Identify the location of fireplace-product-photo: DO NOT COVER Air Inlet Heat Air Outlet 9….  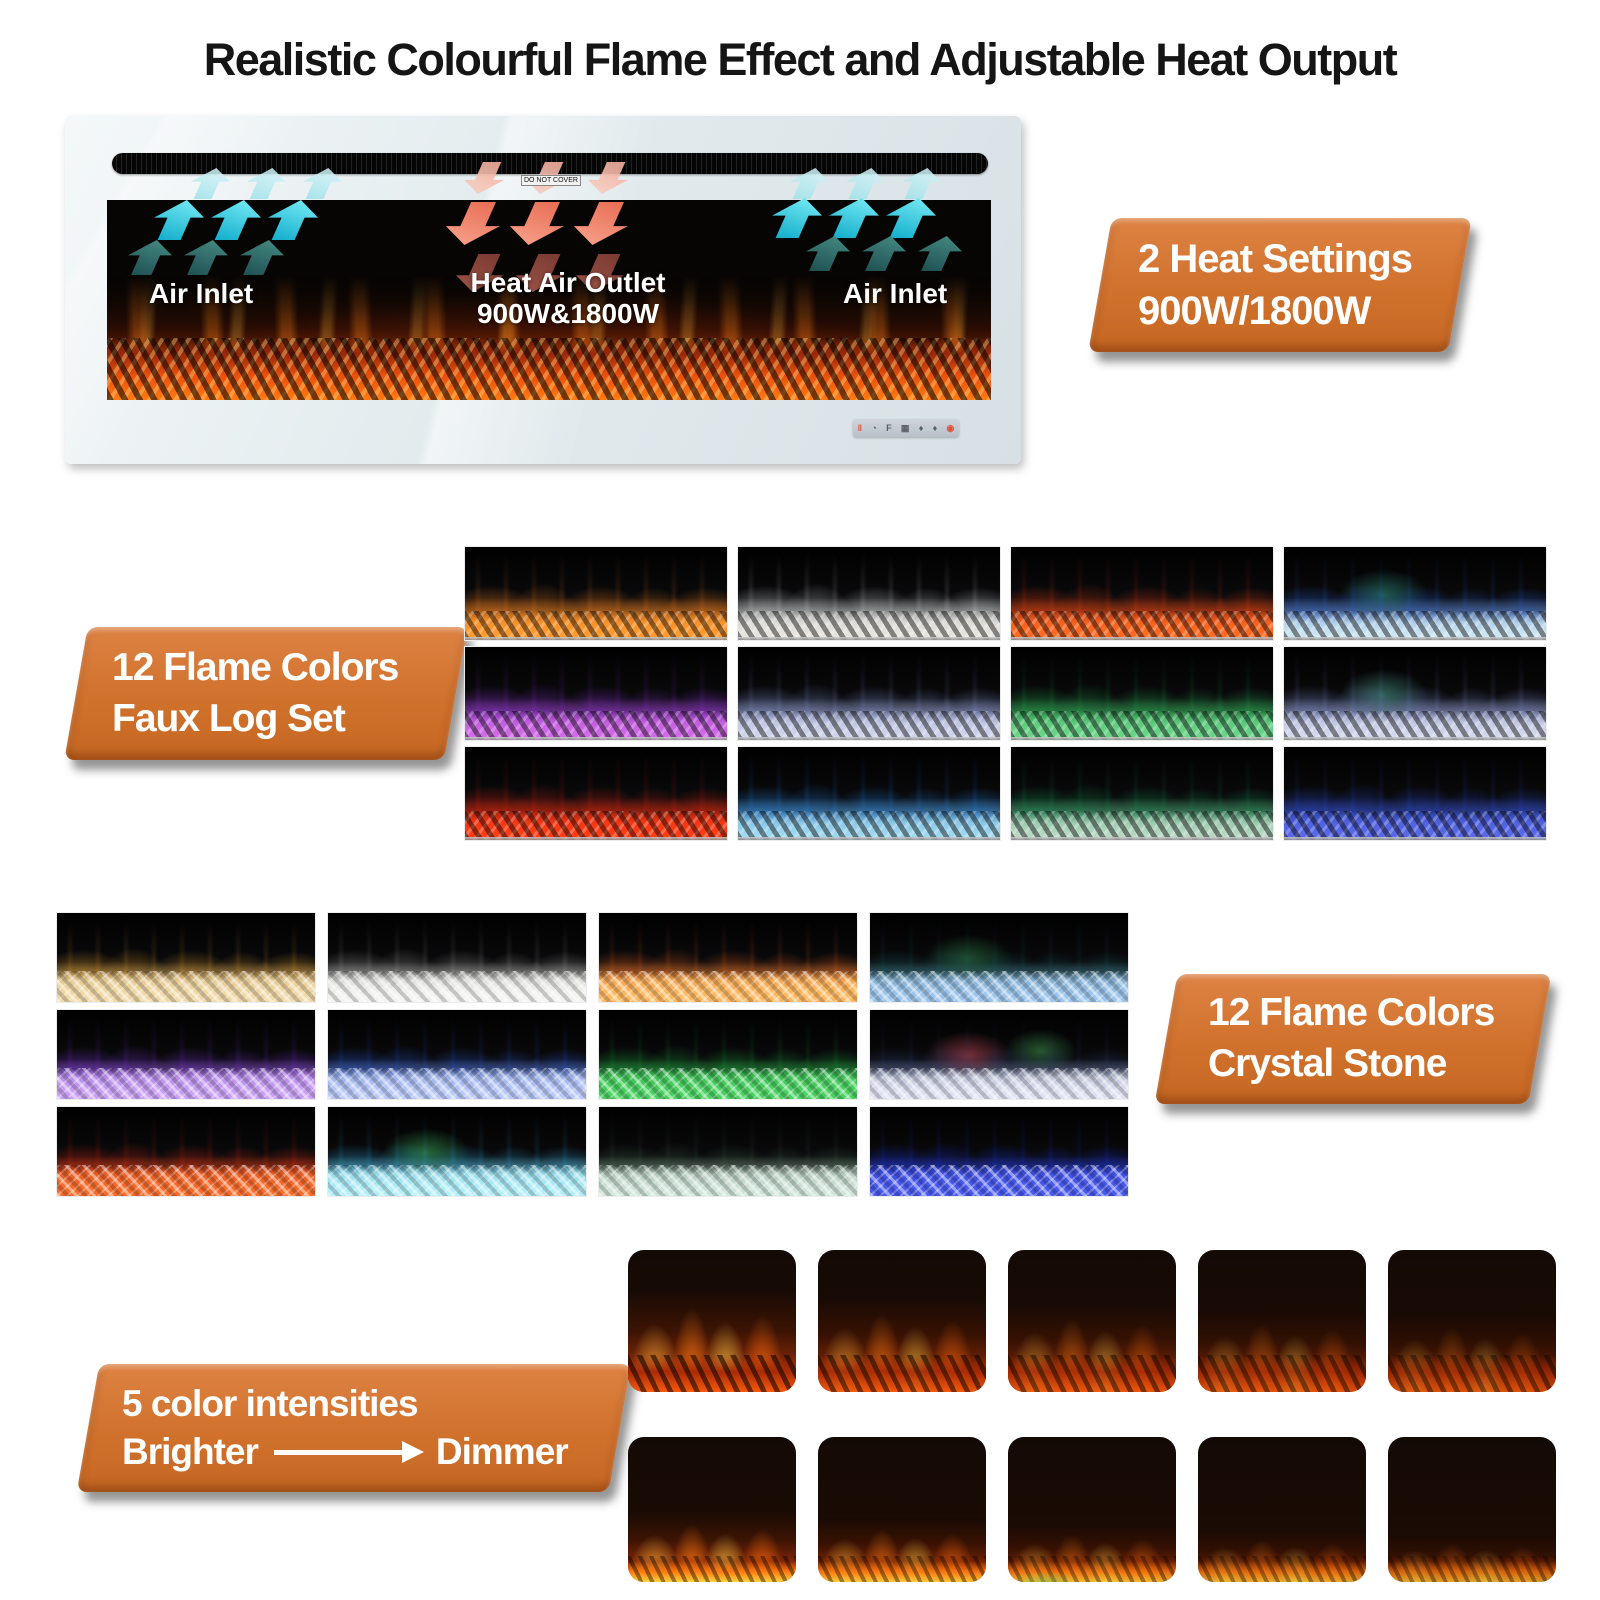
(543, 290).